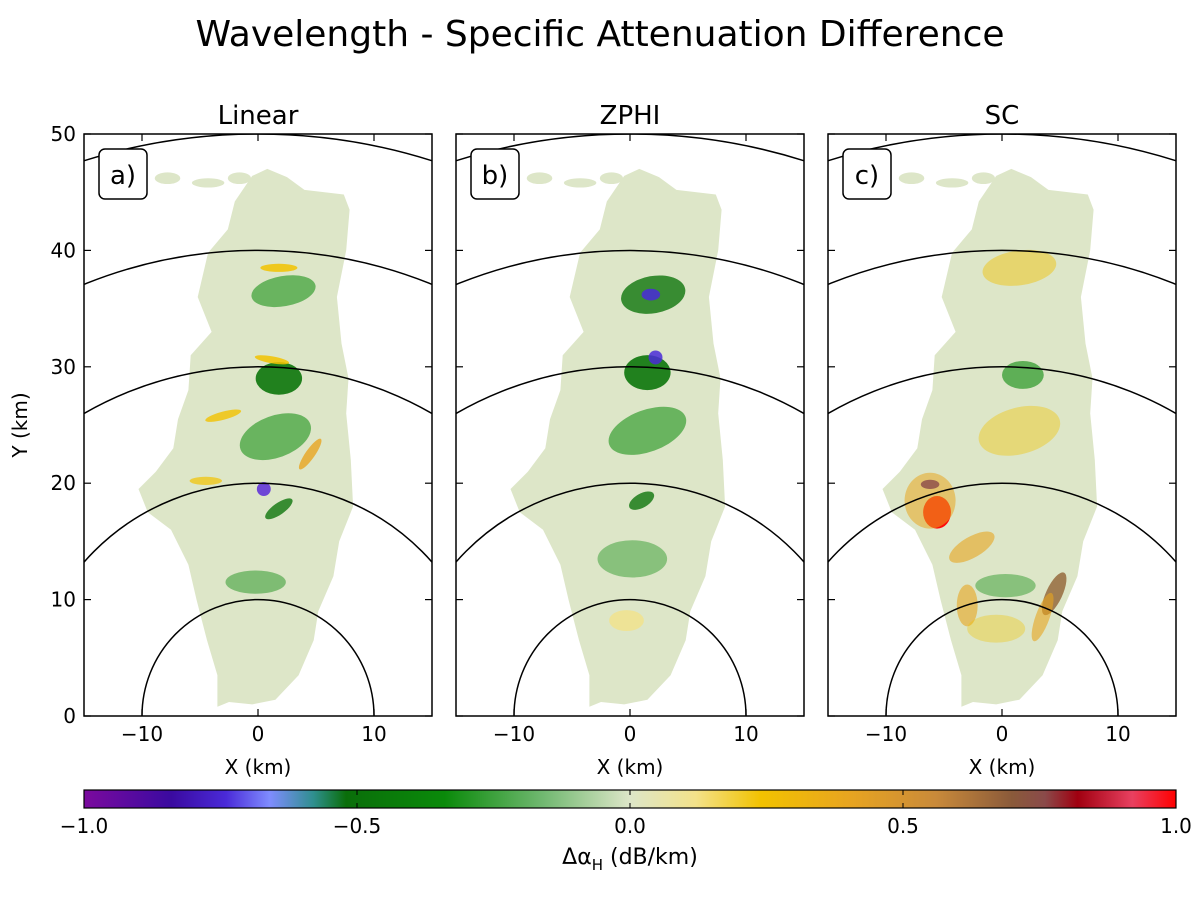  Describe the element at coordinates (650, 857) in the screenshot. I see `colorbar-label-unit: (dB/km)` at that location.